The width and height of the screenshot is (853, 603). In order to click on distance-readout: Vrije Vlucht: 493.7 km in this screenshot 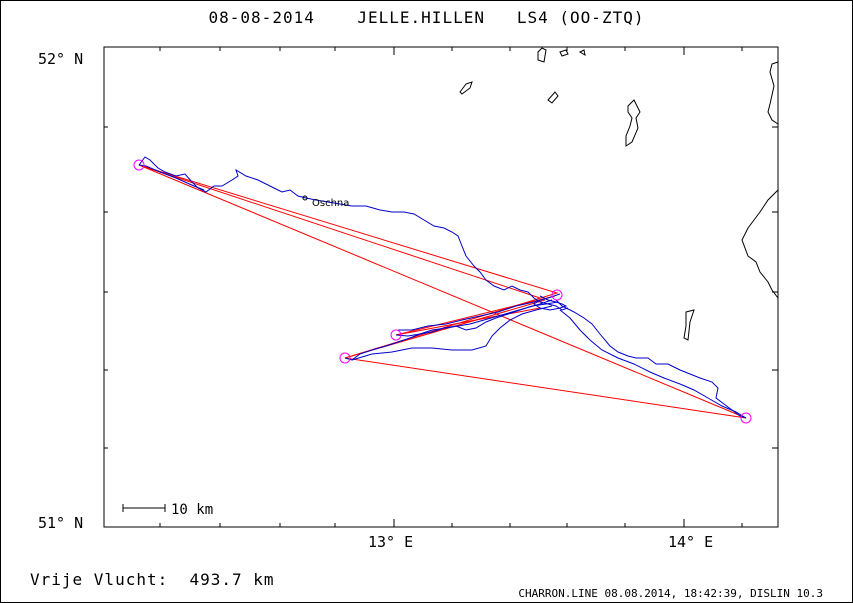, I will do `click(152, 579)`.